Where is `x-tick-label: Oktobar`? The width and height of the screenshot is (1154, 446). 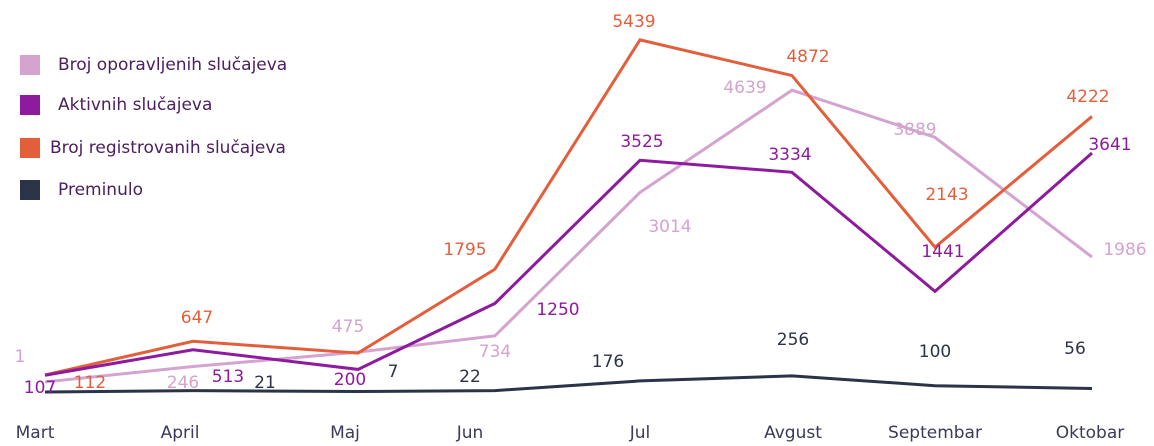 x-tick-label: Oktobar is located at coordinates (1090, 433).